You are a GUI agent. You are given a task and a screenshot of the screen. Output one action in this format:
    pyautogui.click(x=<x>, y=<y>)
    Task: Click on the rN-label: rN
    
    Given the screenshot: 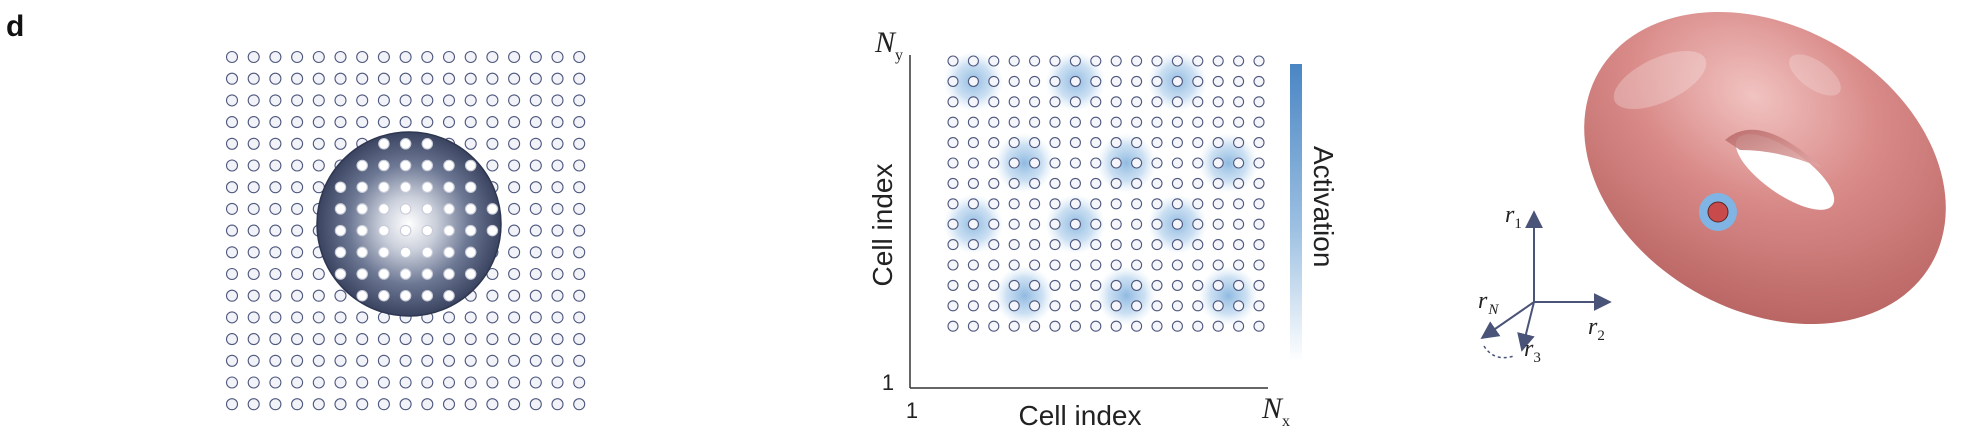 What is the action you would take?
    pyautogui.click(x=1488, y=303)
    